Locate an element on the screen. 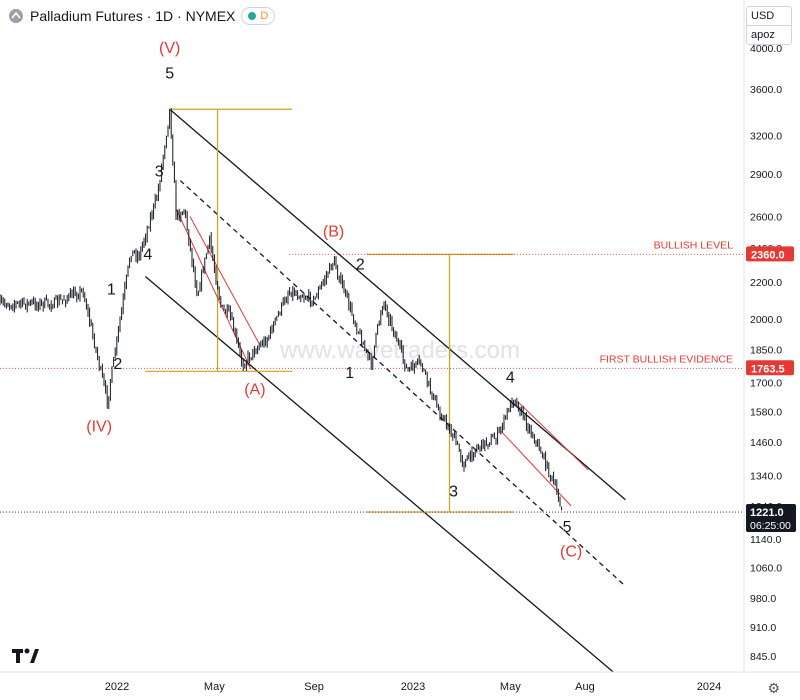 The width and height of the screenshot is (800, 700). wave-label-2: 3 is located at coordinates (159, 171).